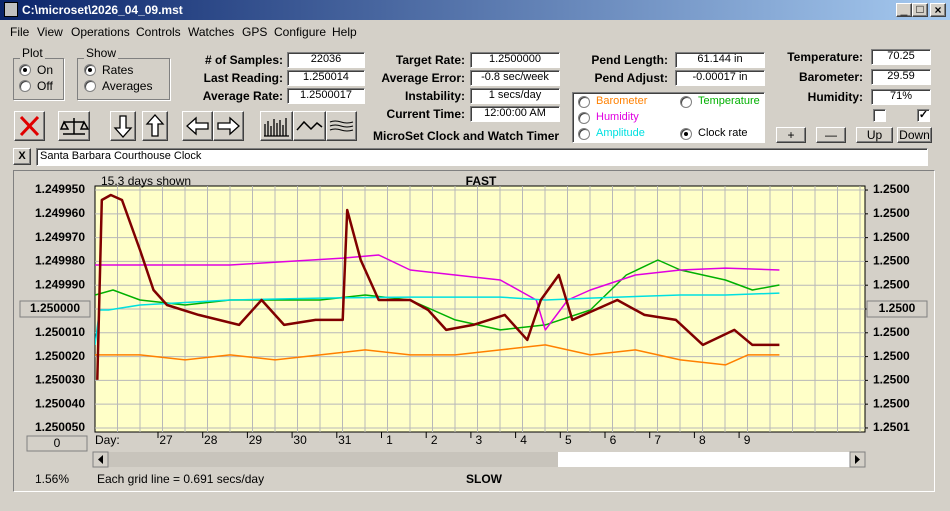  What do you see at coordinates (523, 440) in the screenshot?
I see `x-tick-label: 4` at bounding box center [523, 440].